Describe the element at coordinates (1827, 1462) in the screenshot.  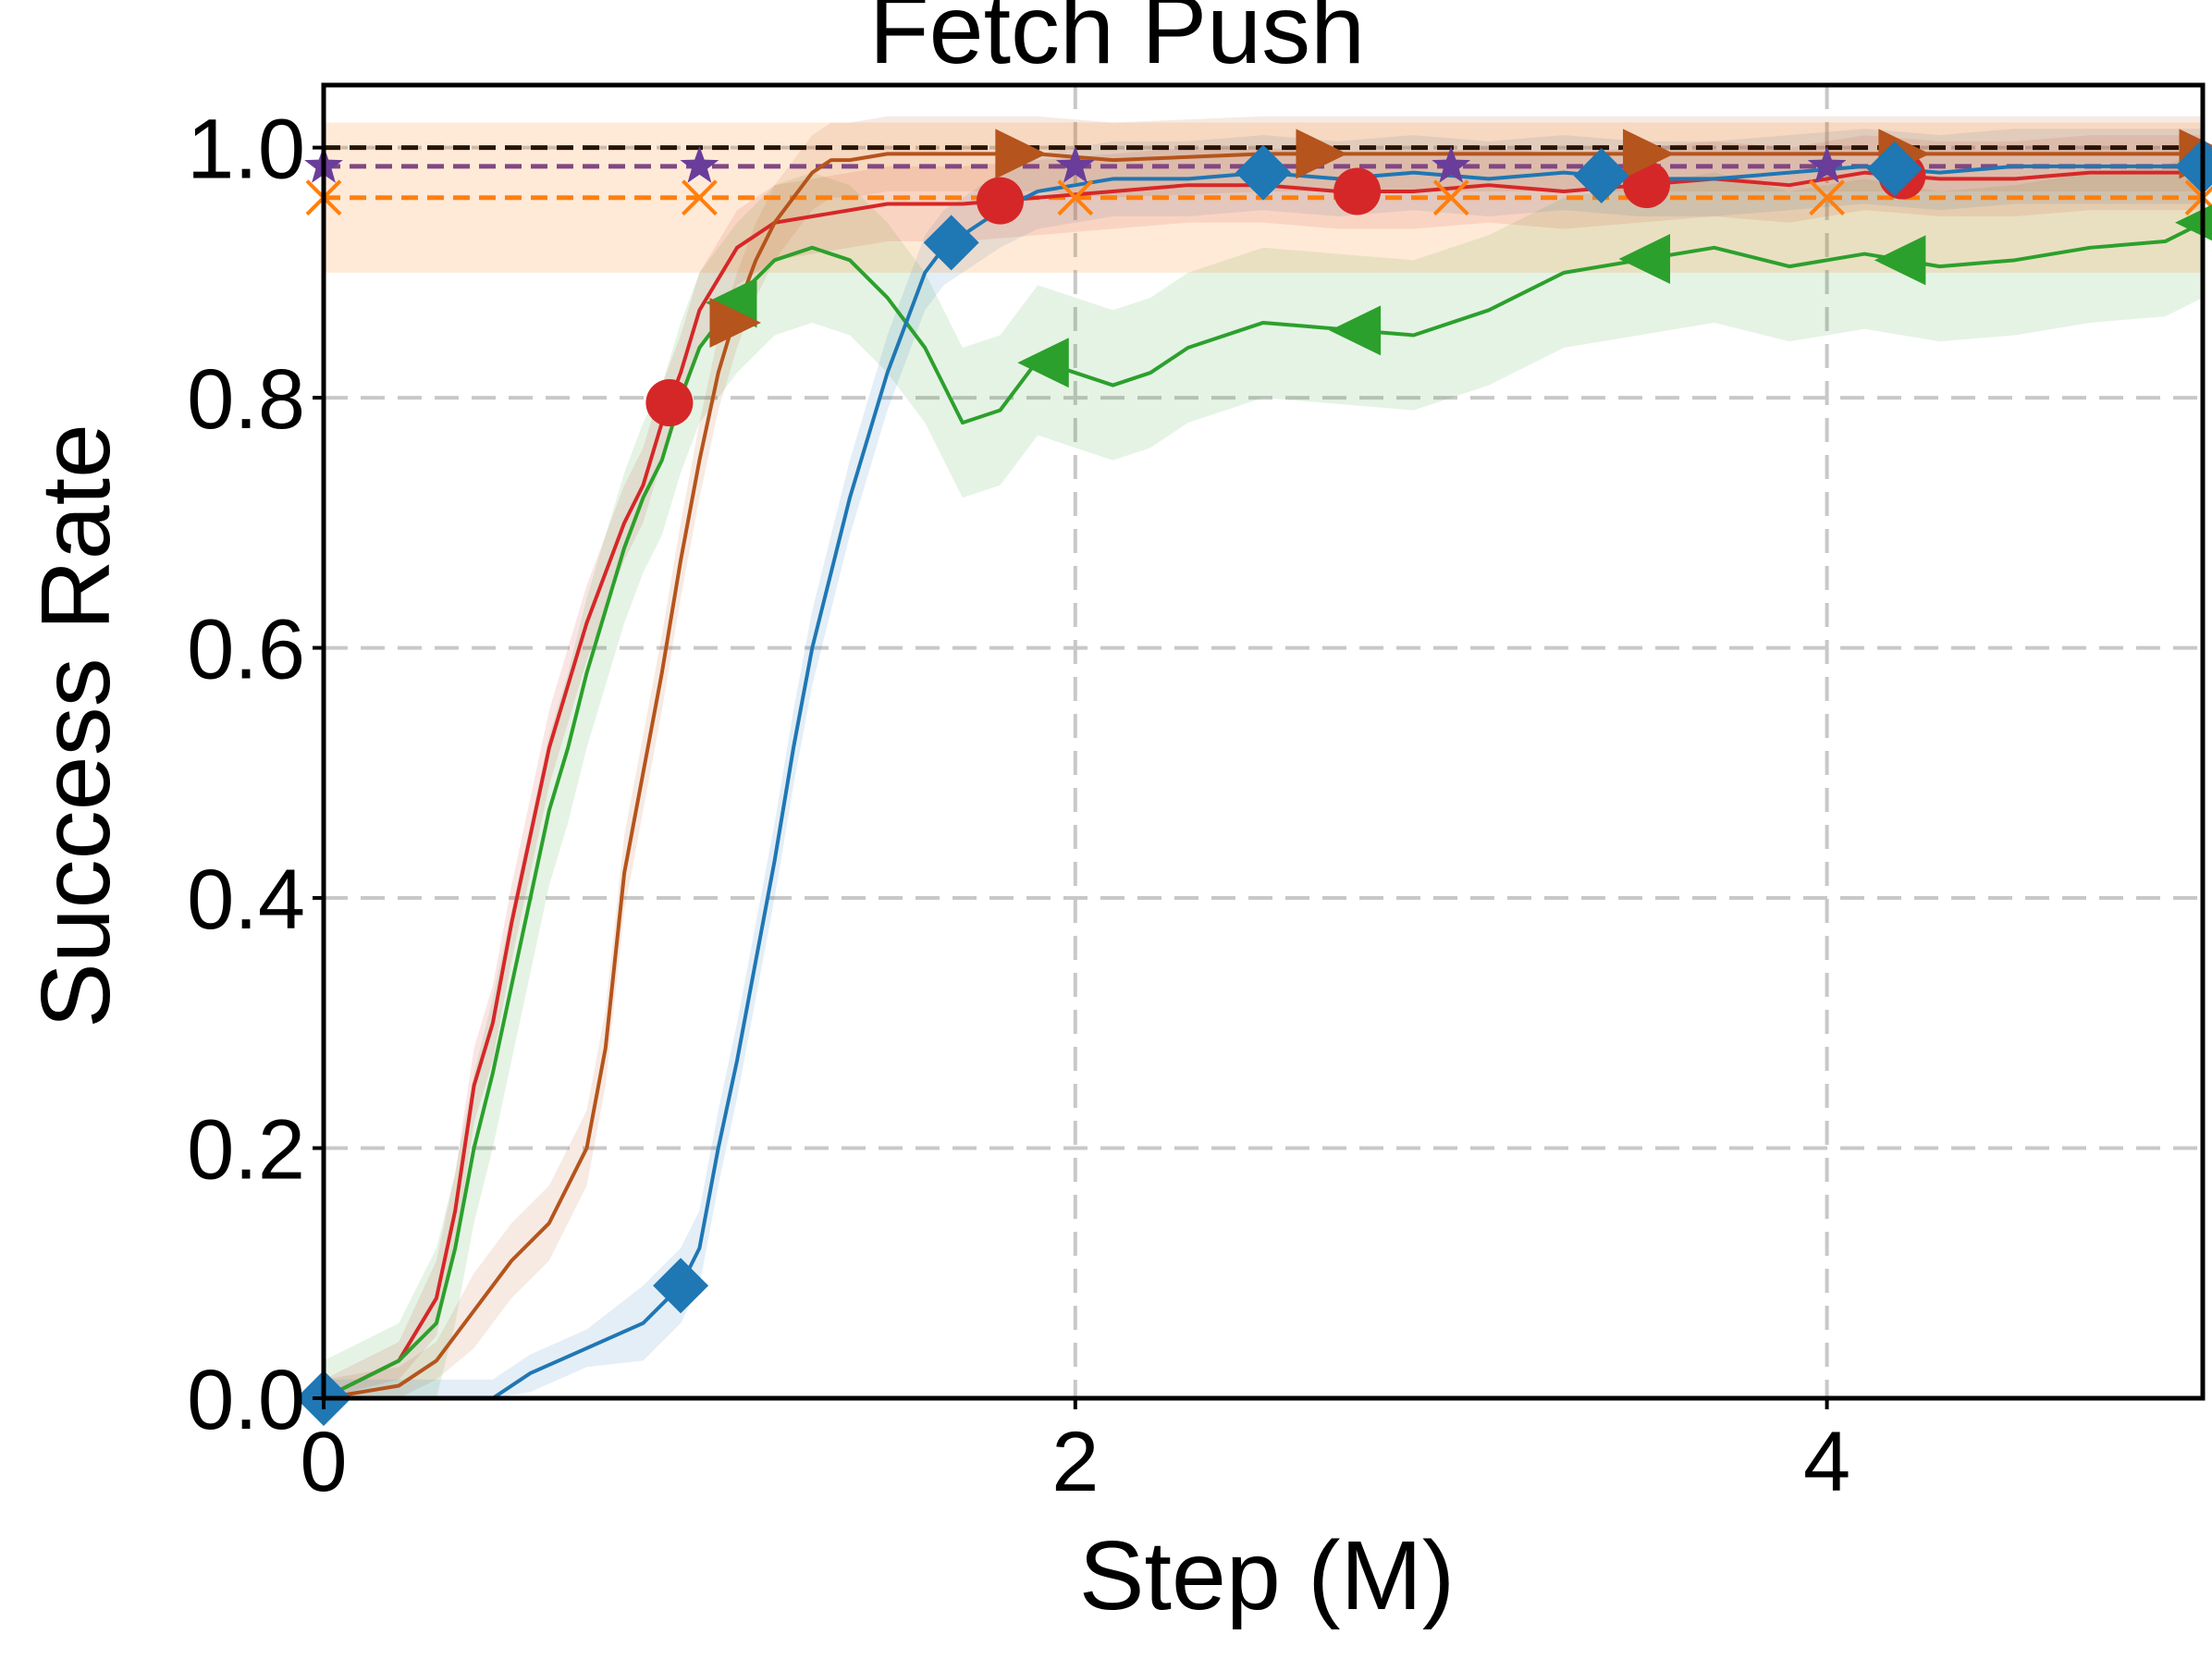
I see `x-tick-label: 4` at that location.